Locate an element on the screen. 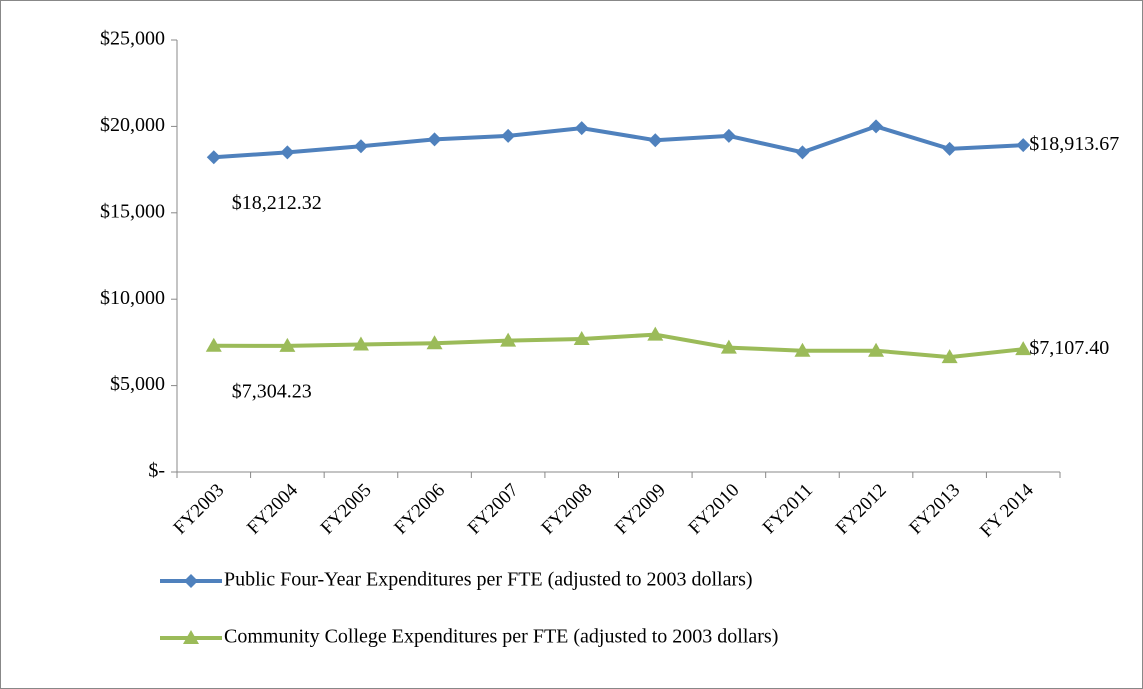 The height and width of the screenshot is (689, 1143). data-label: $7,107.40 is located at coordinates (1069, 348).